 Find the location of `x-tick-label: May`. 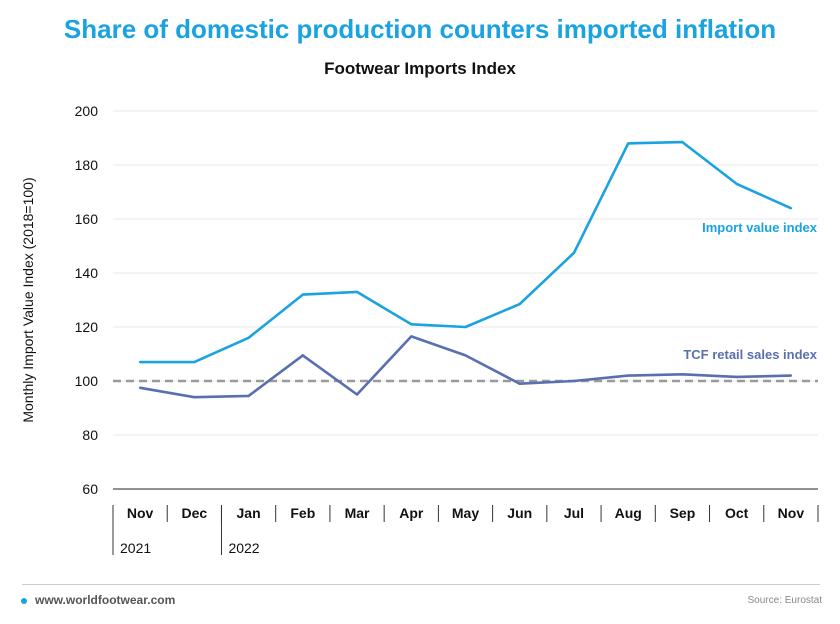

x-tick-label: May is located at coordinates (465, 513).